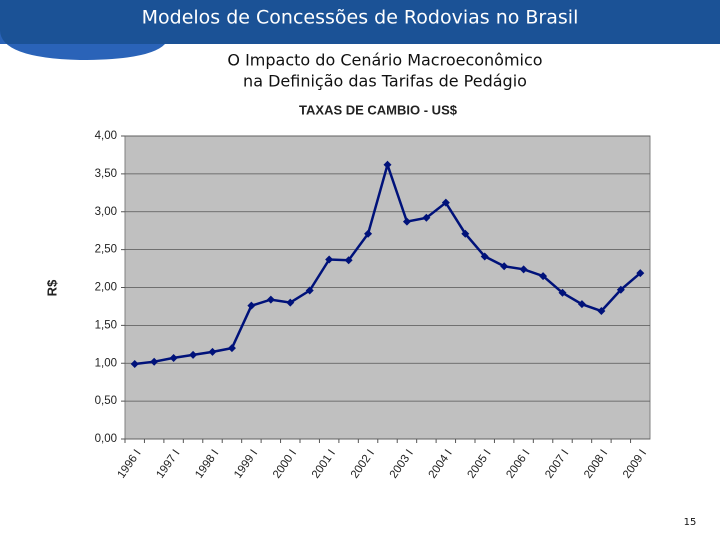  Describe the element at coordinates (106, 325) in the screenshot. I see `y-tick-label: 1,50` at that location.